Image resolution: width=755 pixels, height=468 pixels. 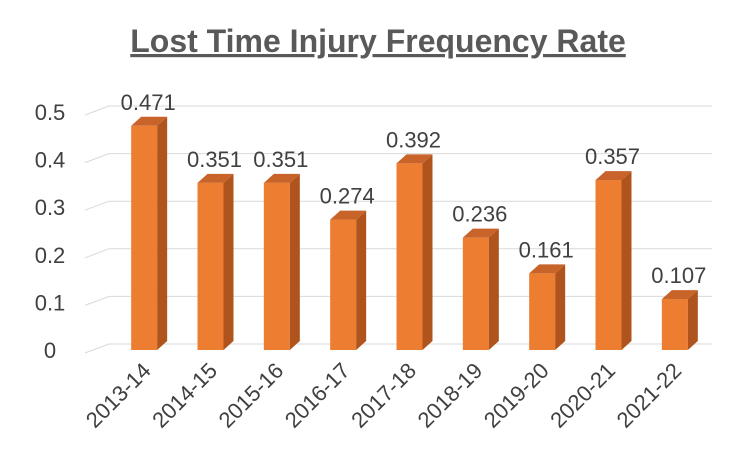 I want to click on data-label: 0.161, so click(x=546, y=249).